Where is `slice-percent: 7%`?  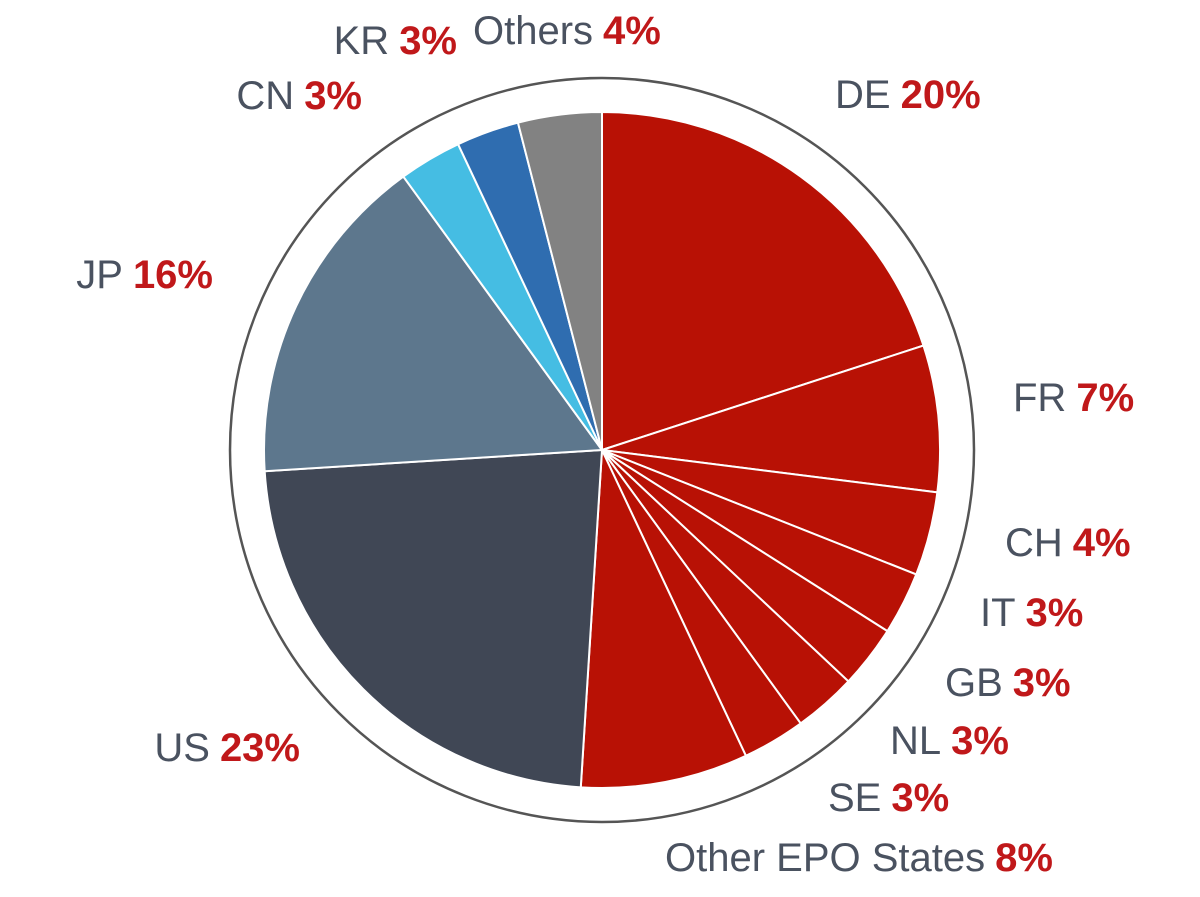 slice-percent: 7% is located at coordinates (1105, 398).